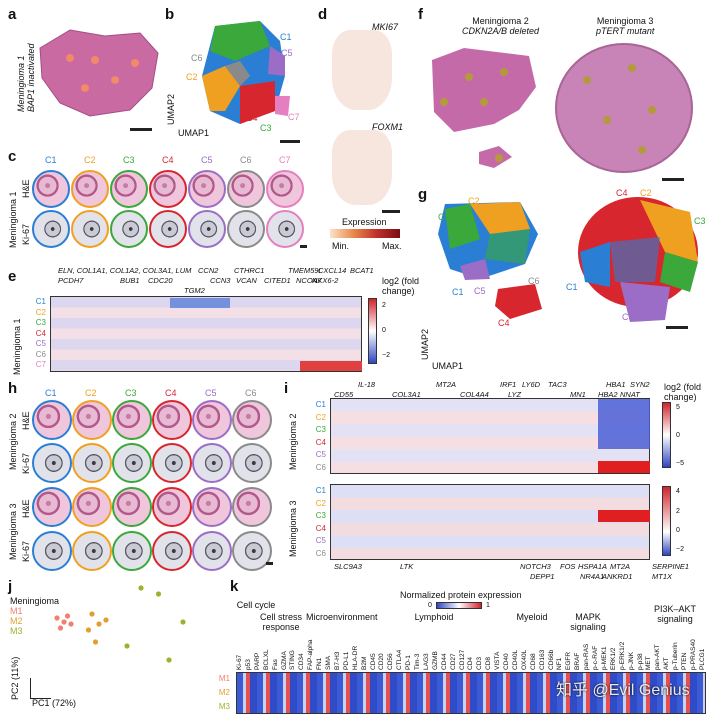 The image size is (720, 718). What do you see at coordinates (51, 229) in the screenshot?
I see `c-ki67-c1` at bounding box center [51, 229].